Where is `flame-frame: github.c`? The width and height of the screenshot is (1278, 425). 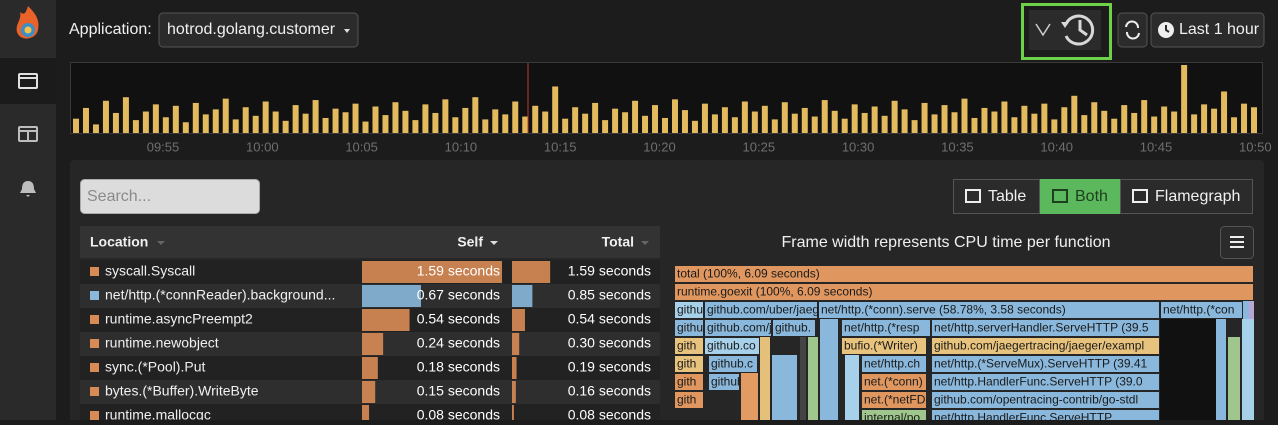 flame-frame: github.c is located at coordinates (733, 364).